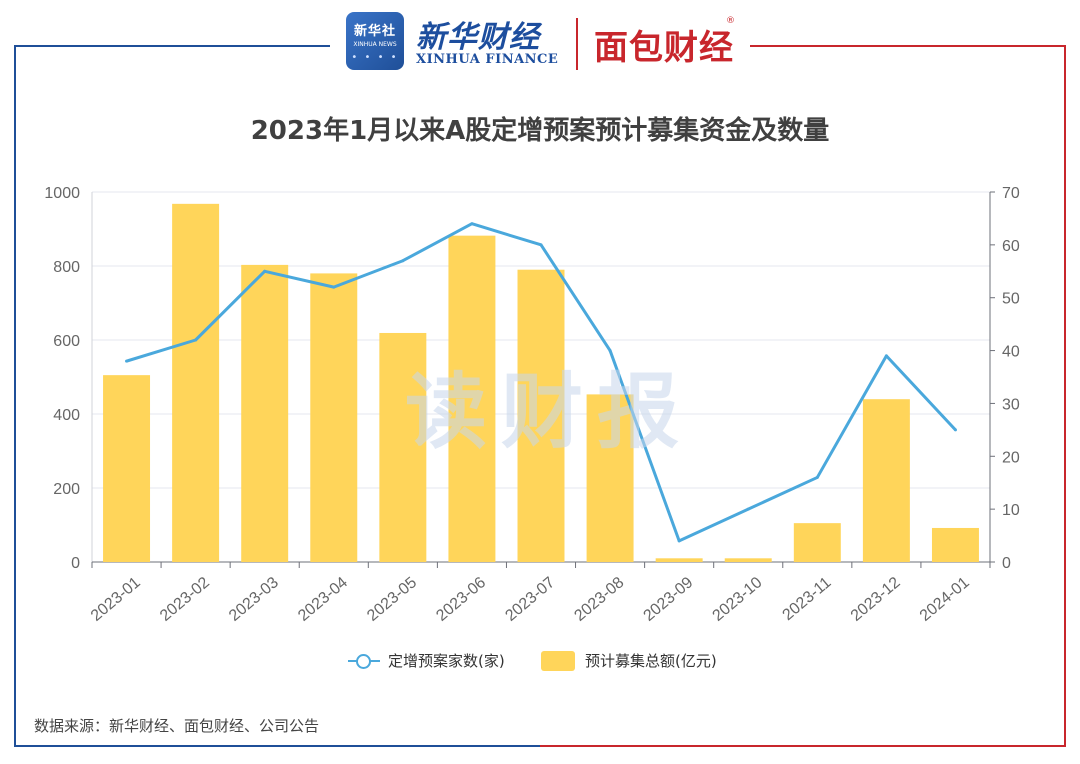 This screenshot has height=764, width=1080. Describe the element at coordinates (558, 660) in the screenshot. I see `bar-series-icon` at that location.